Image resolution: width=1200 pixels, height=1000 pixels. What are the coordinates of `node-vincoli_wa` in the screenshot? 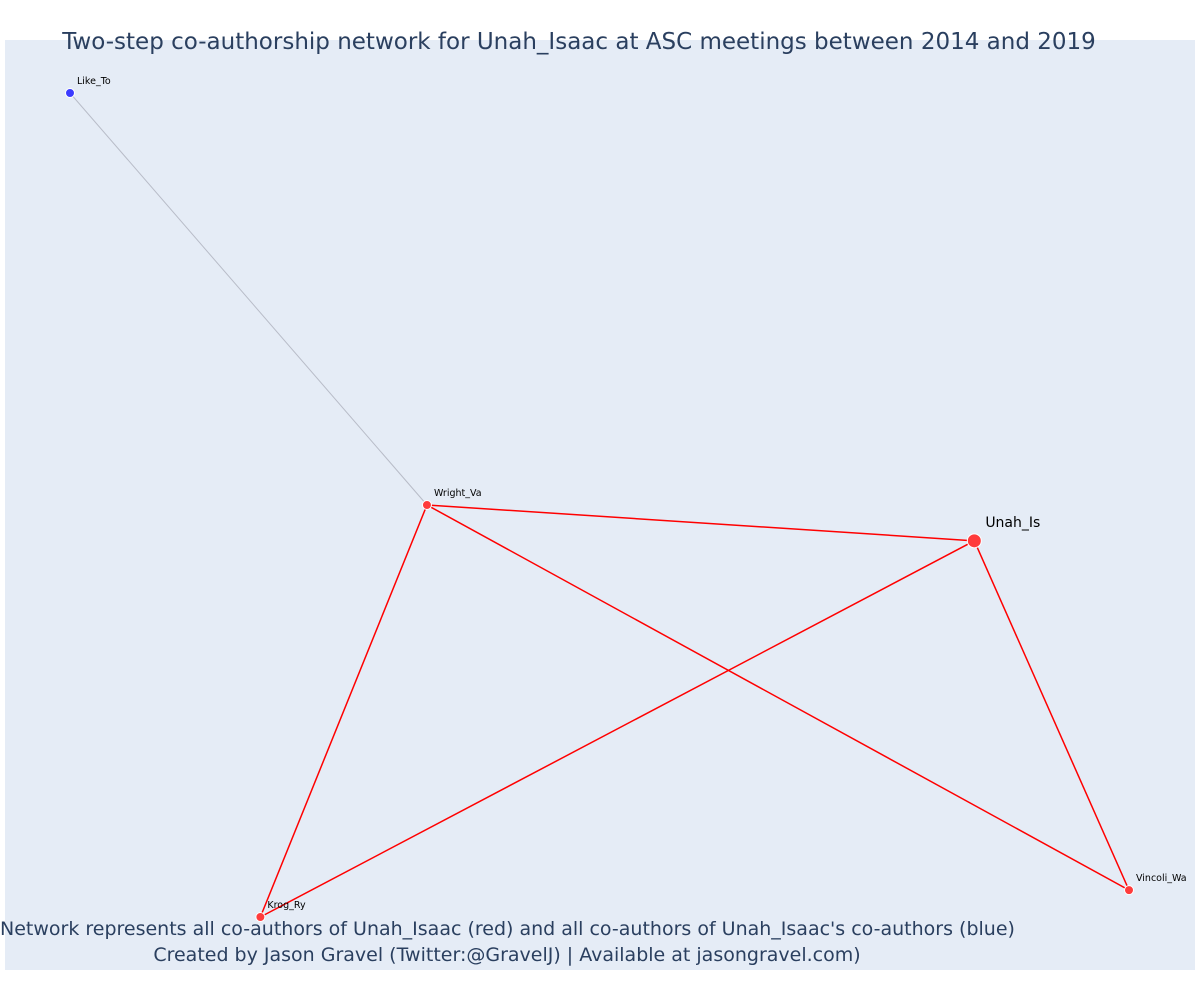 It's located at (1129, 890).